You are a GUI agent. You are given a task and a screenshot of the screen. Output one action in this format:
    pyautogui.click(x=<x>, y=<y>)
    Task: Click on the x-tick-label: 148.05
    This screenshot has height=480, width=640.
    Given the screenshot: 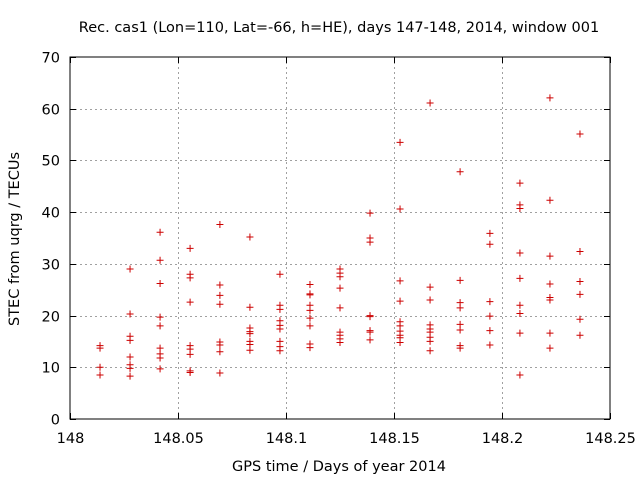 What is the action you would take?
    pyautogui.click(x=178, y=439)
    